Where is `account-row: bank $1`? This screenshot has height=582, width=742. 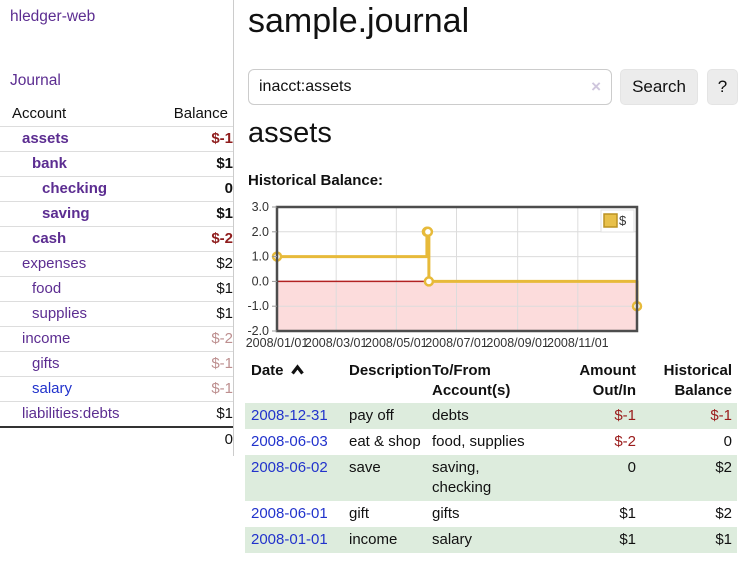
account-row: bank $1 is located at coordinates (116, 164).